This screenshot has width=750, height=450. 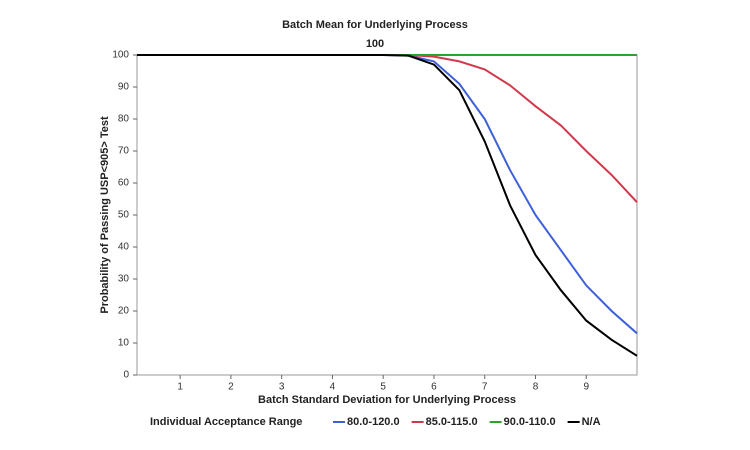 What do you see at coordinates (383, 387) in the screenshot?
I see `x-tick-label: 5` at bounding box center [383, 387].